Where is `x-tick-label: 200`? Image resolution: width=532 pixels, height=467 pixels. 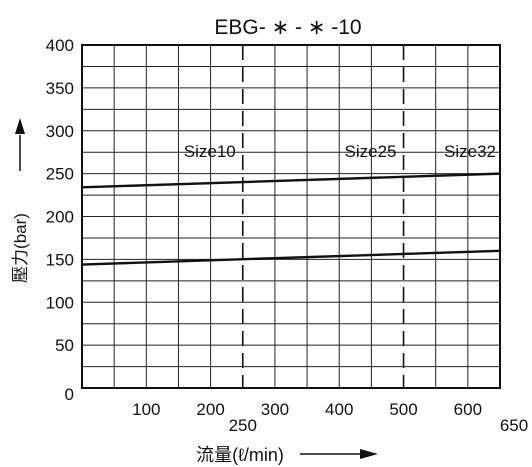
x-tick-label: 200 is located at coordinates (210, 409).